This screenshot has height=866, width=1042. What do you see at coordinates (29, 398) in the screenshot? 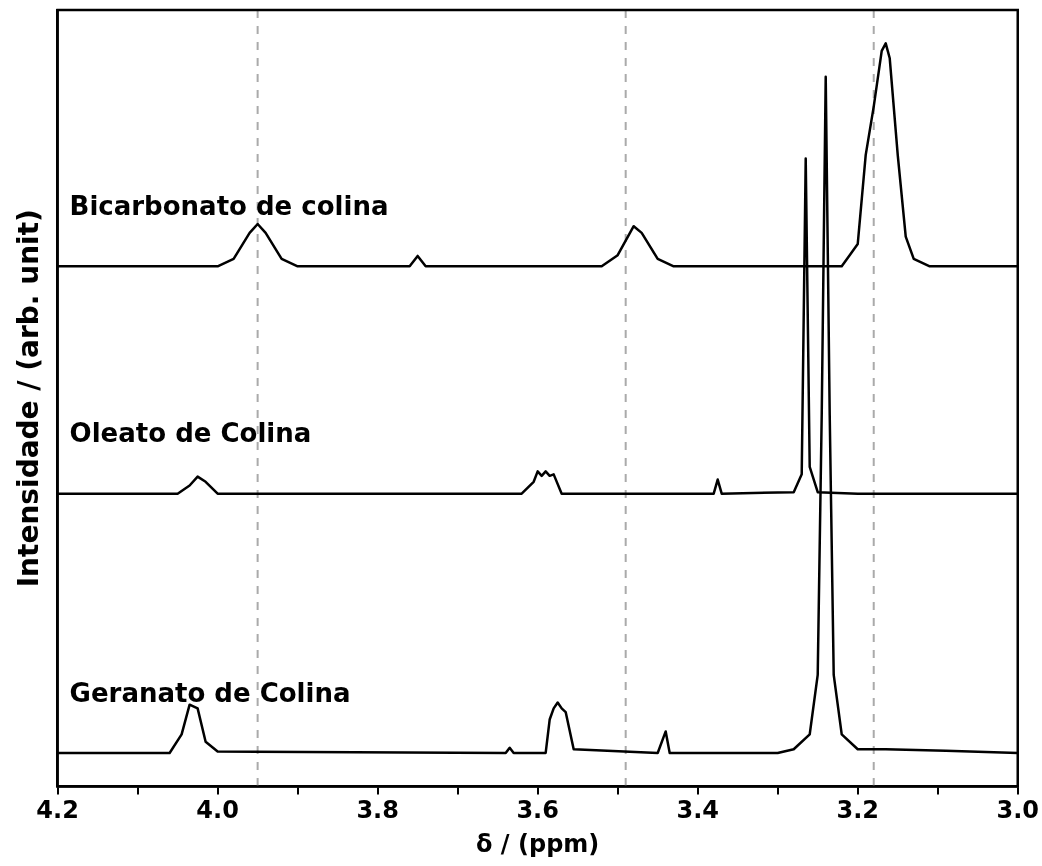
I see `y-axis-title: Intensidade / (arb. unit)` at bounding box center [29, 398].